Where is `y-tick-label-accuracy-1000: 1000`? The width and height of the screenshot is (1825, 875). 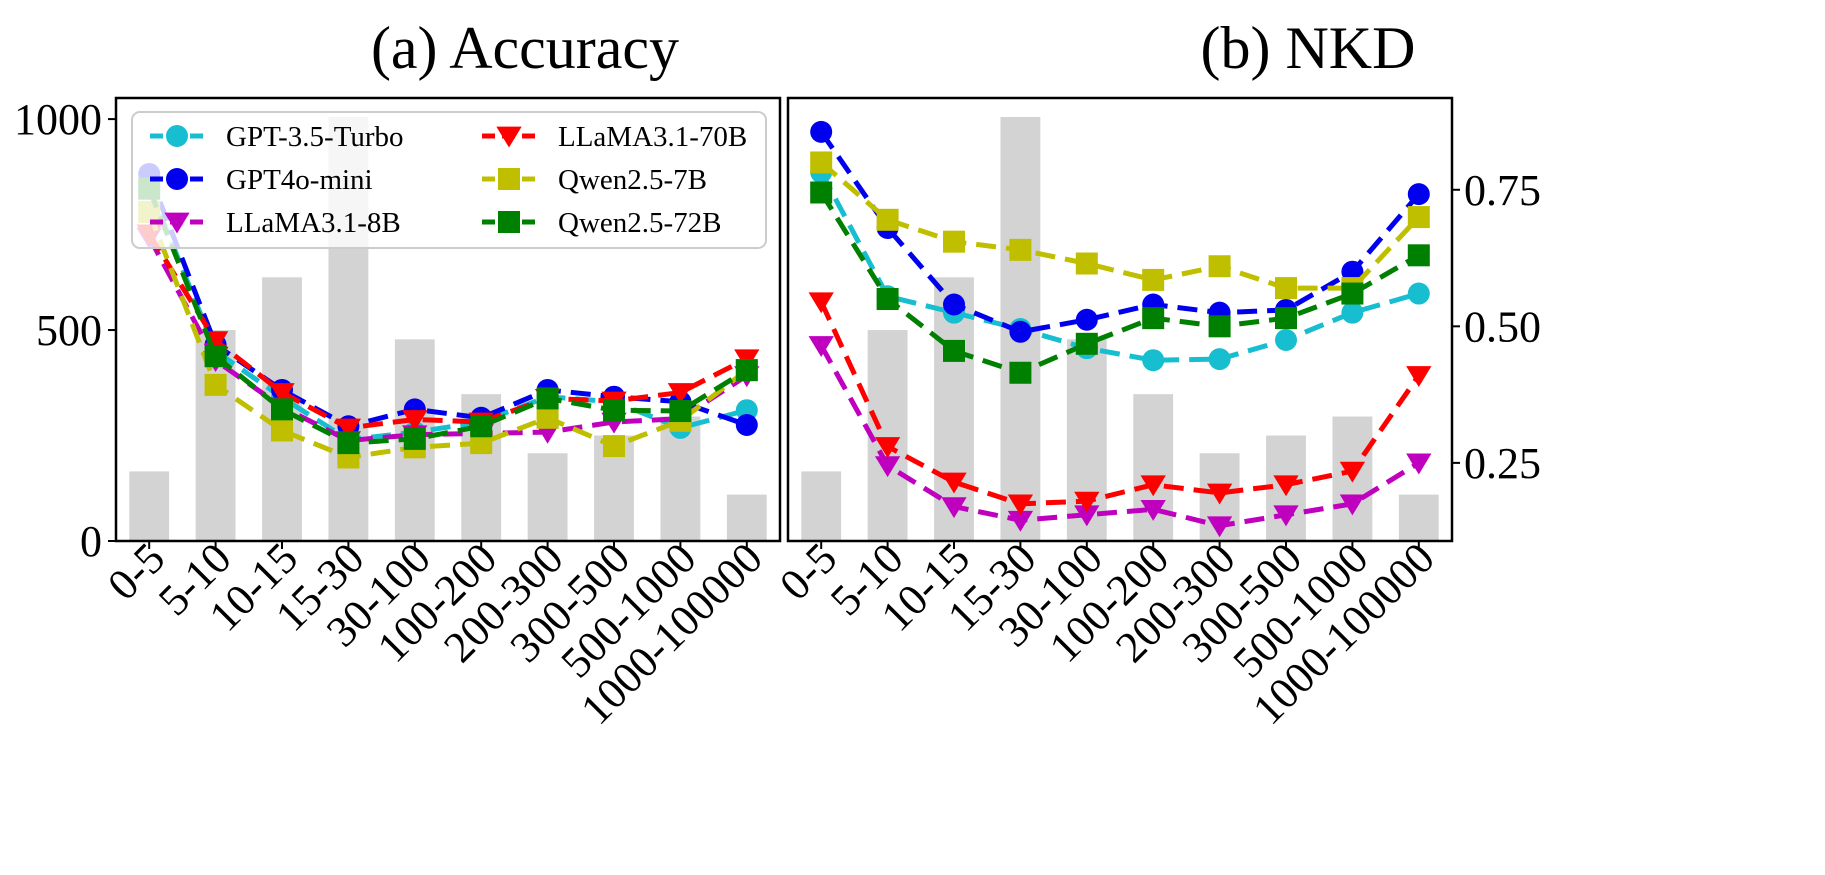 y-tick-label-accuracy-1000: 1000 is located at coordinates (58, 119).